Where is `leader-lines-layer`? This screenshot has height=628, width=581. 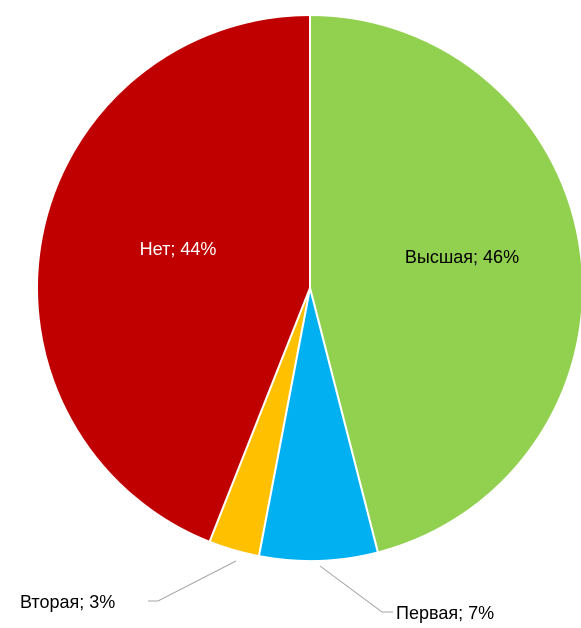
leader-lines-layer is located at coordinates (270, 586).